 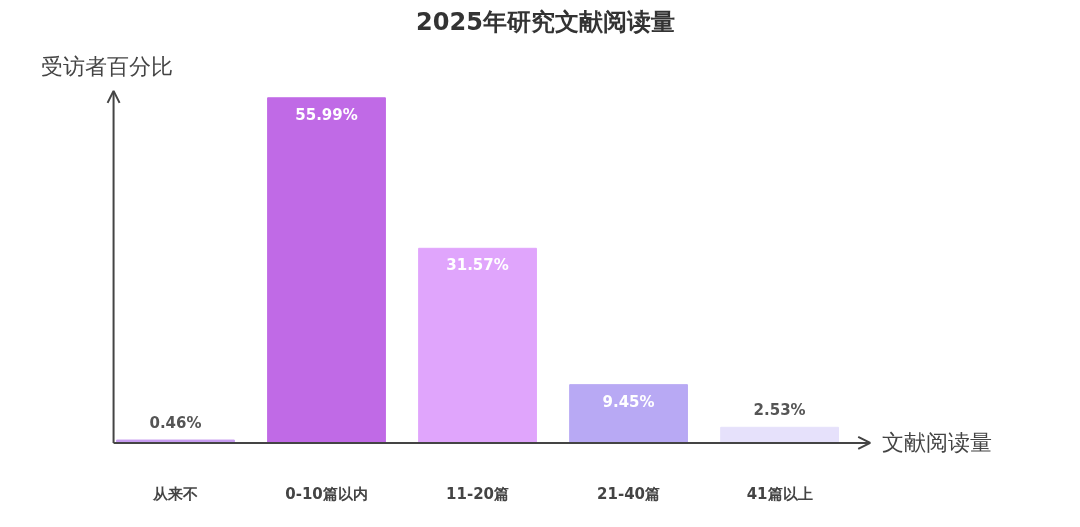 What do you see at coordinates (175, 423) in the screenshot?
I see `data-label: 0.46%` at bounding box center [175, 423].